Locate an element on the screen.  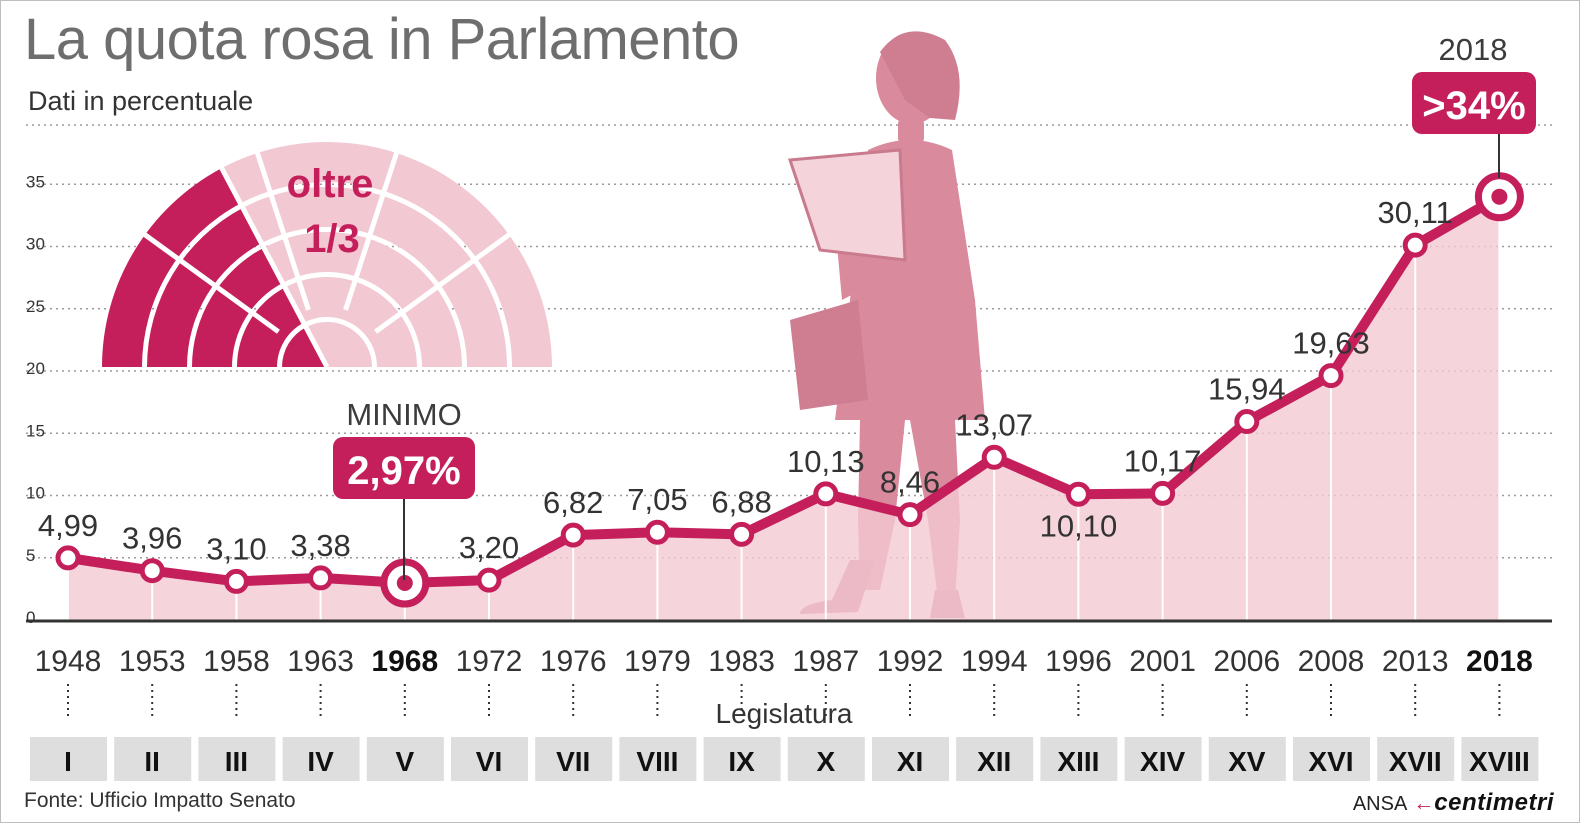
y-tick-label: 10 is located at coordinates (35, 493).